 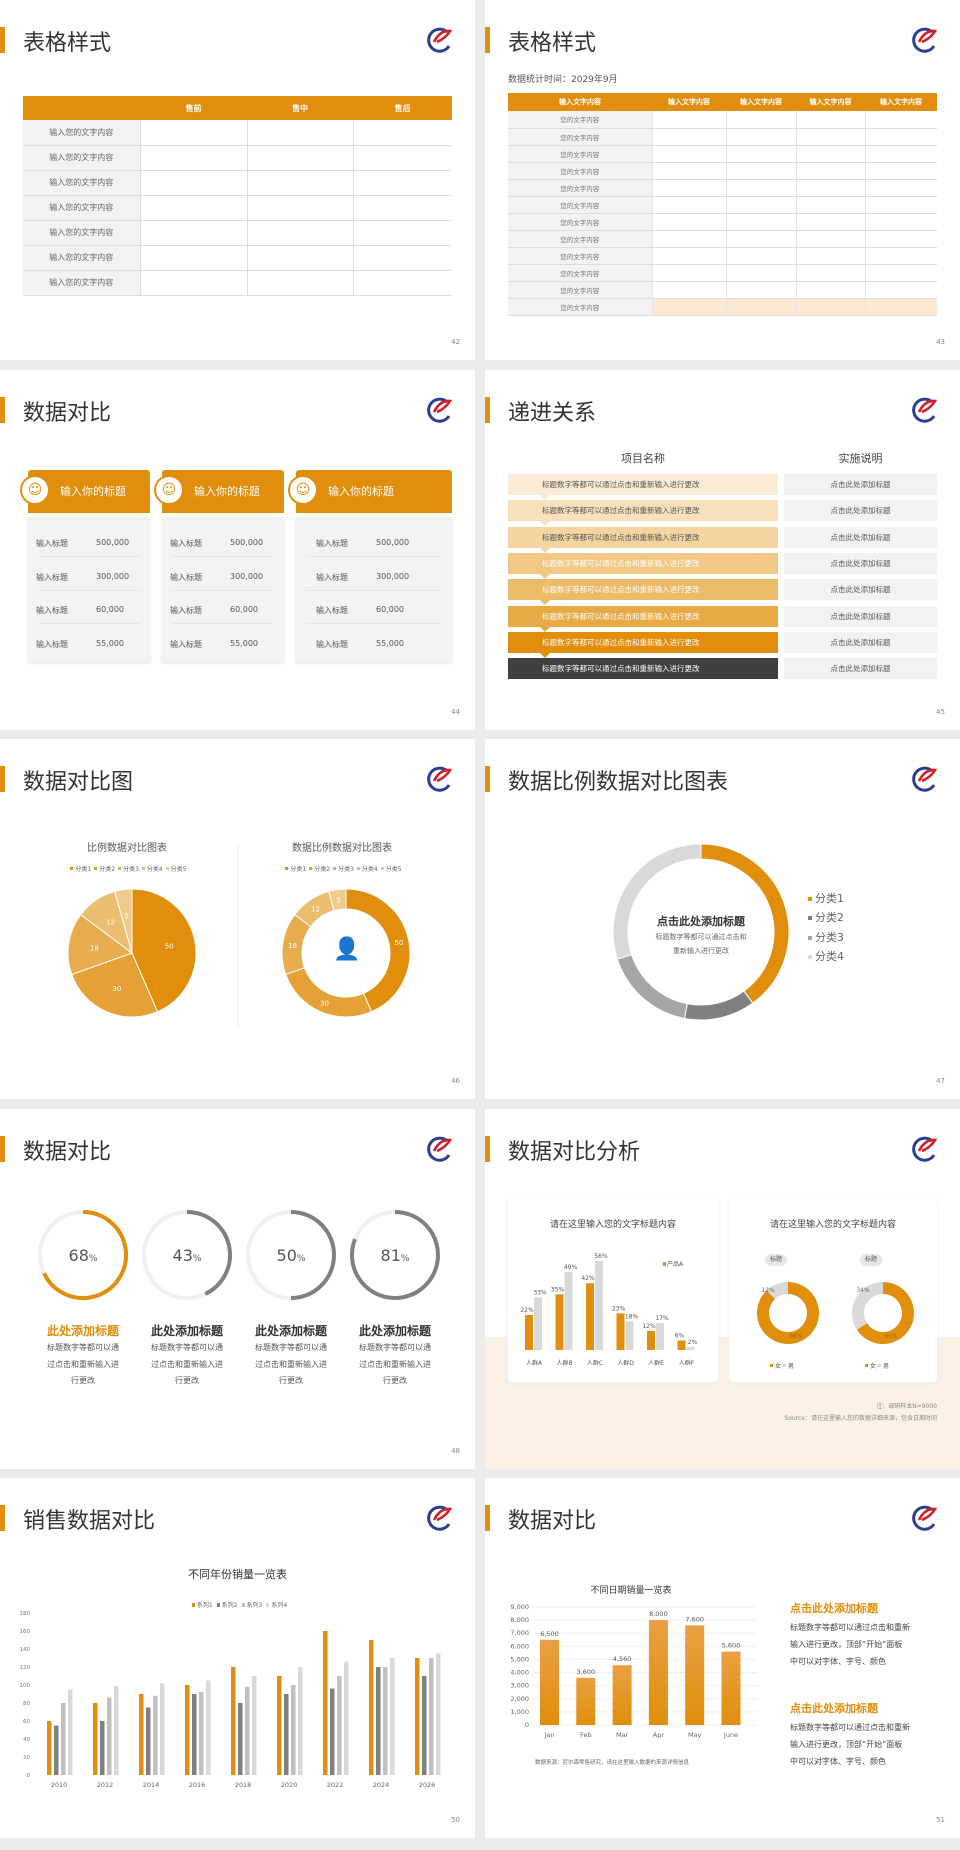 What do you see at coordinates (689, 102) in the screenshot?
I see `column-header: 输入文字内容` at bounding box center [689, 102].